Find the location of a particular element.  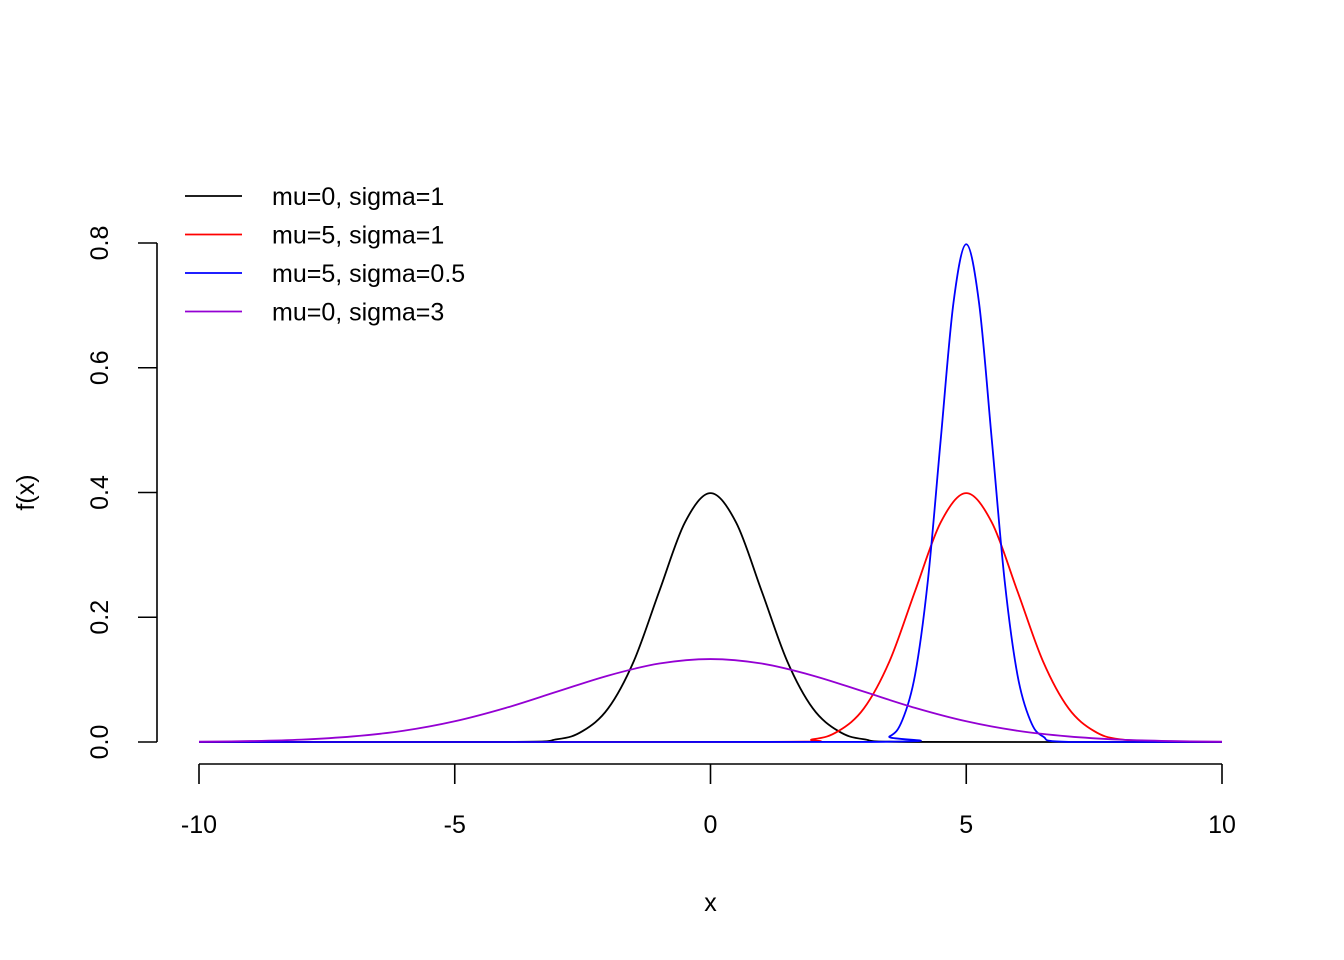

x-tick-label: -10 is located at coordinates (199, 825).